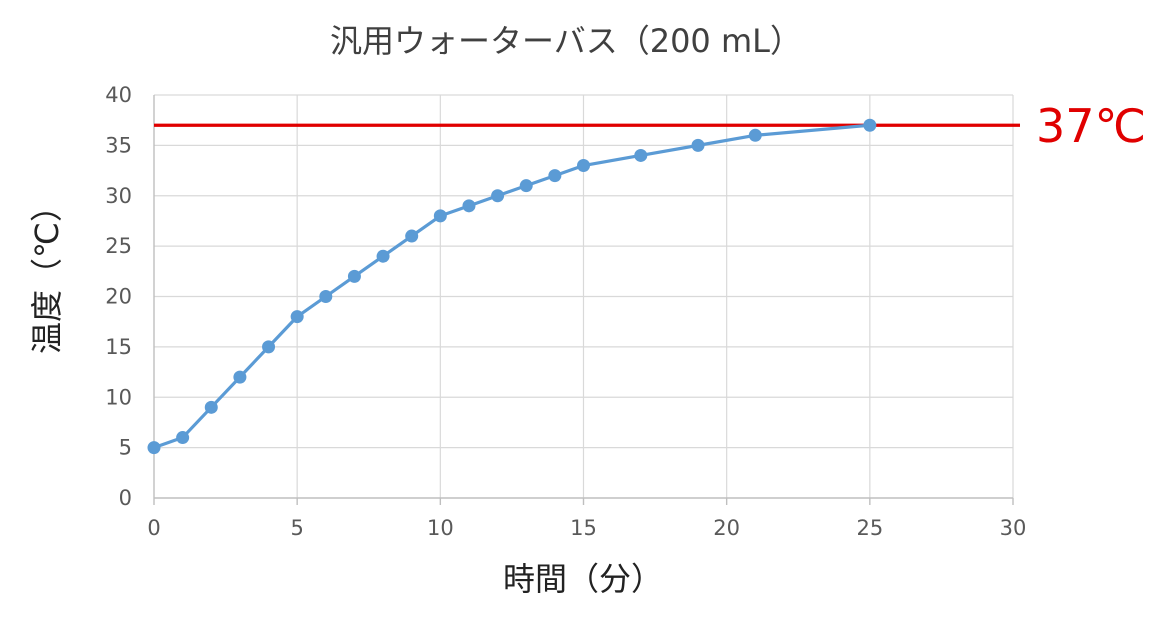 The width and height of the screenshot is (1168, 619). Describe the element at coordinates (125, 498) in the screenshot. I see `y-tick-label: 0` at that location.